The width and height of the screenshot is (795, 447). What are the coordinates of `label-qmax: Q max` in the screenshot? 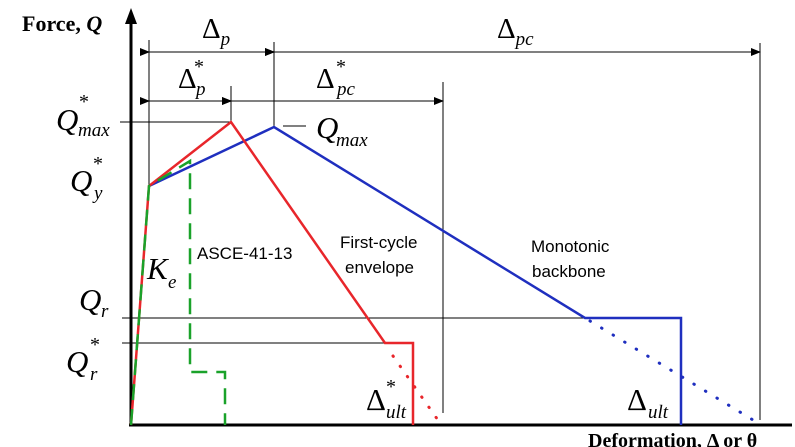 It's located at (342, 130).